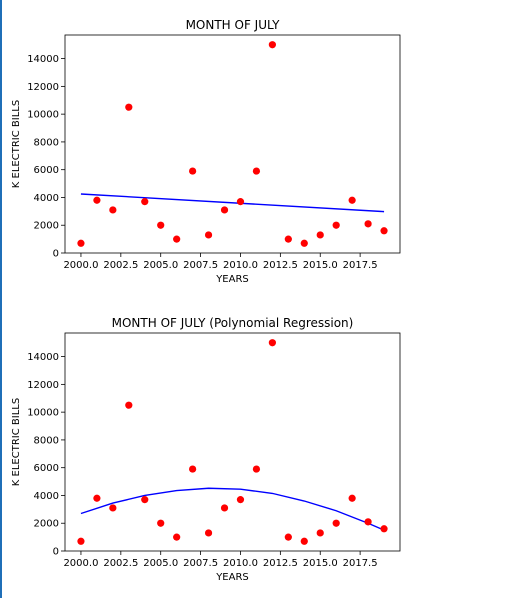  Describe the element at coordinates (232, 203) in the screenshot. I see `linear-fit-line` at that location.